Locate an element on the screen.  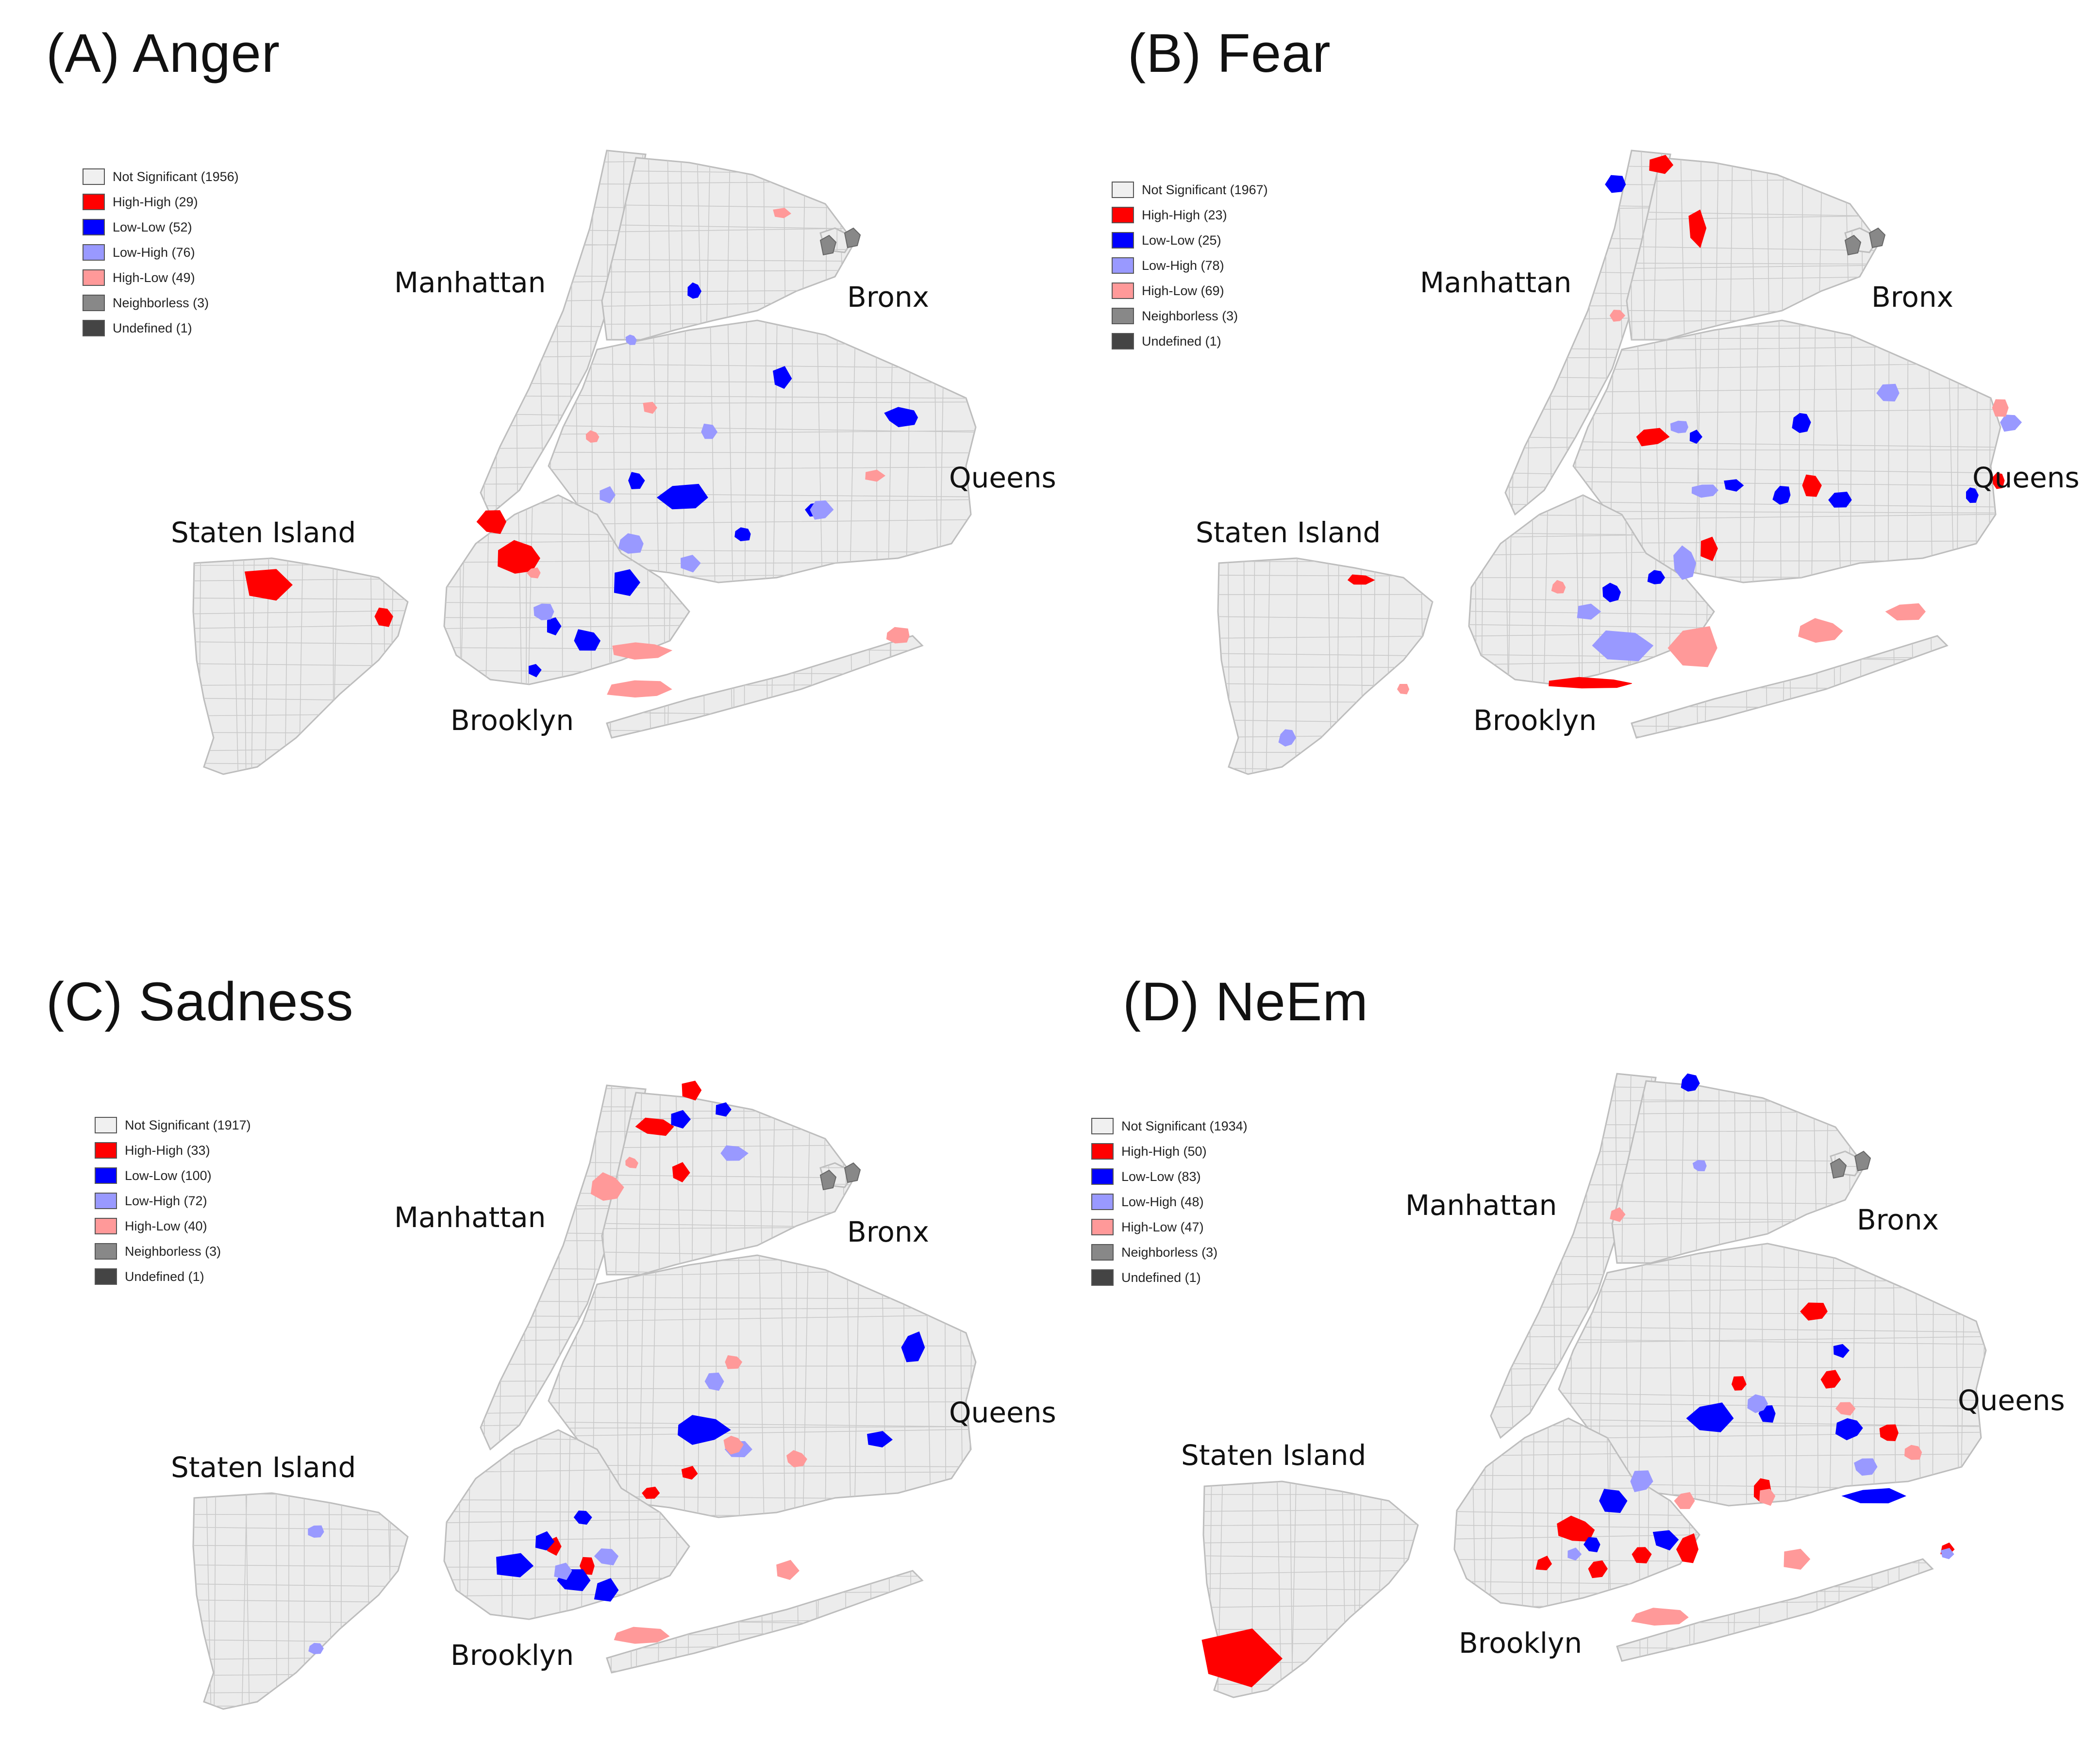
legend-item-not-significant: Not Significant (1967) is located at coordinates (1190, 189).